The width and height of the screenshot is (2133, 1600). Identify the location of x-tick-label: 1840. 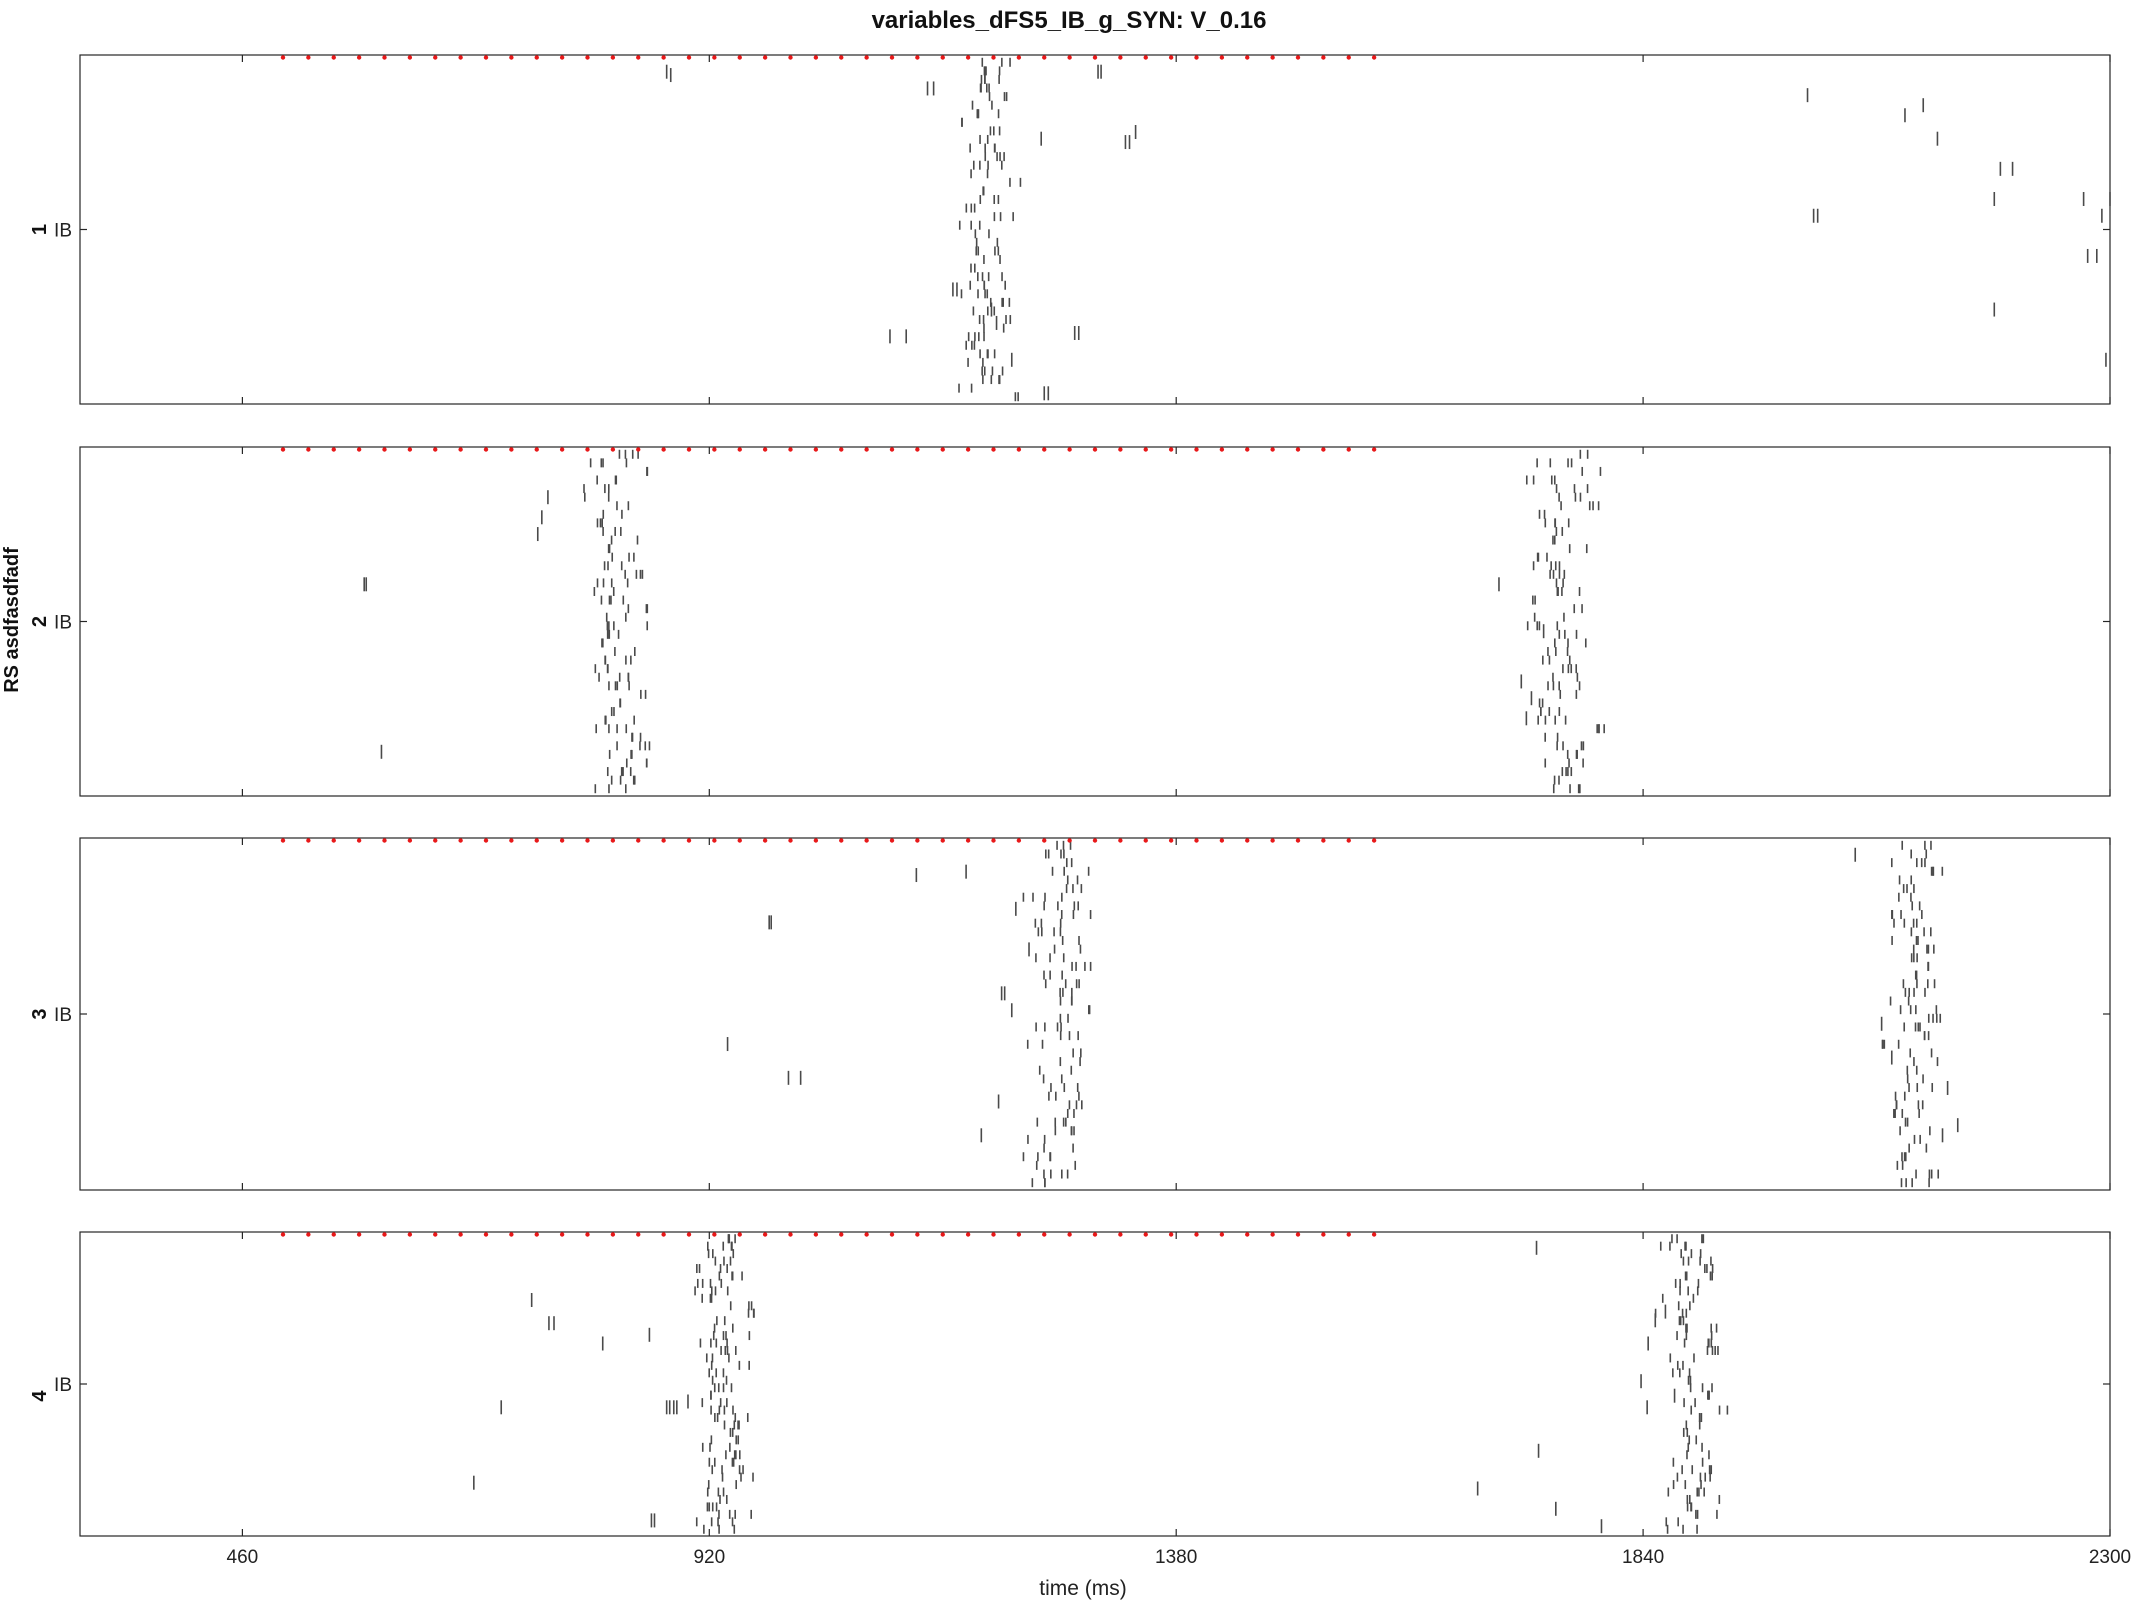
(1643, 1557).